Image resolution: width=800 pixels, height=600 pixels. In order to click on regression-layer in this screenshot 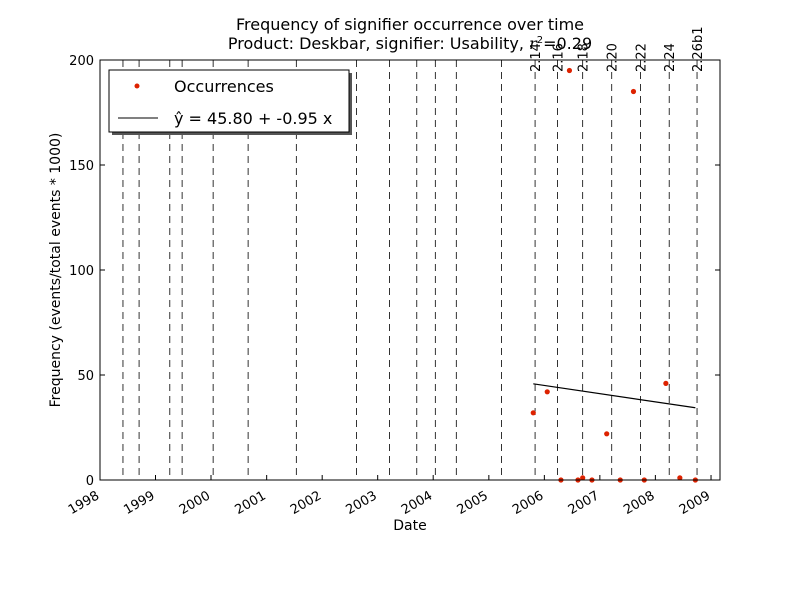, I will do `click(614, 396)`.